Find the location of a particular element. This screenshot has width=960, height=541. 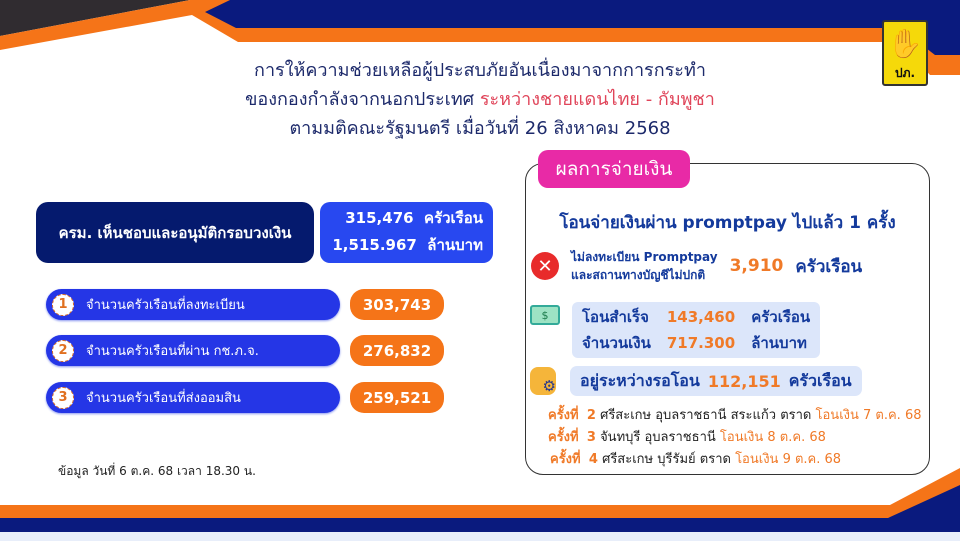

cabinet-approval-label: ครม. เห็นชอบและอนุมัติกรอบวงเงิน is located at coordinates (175, 232).